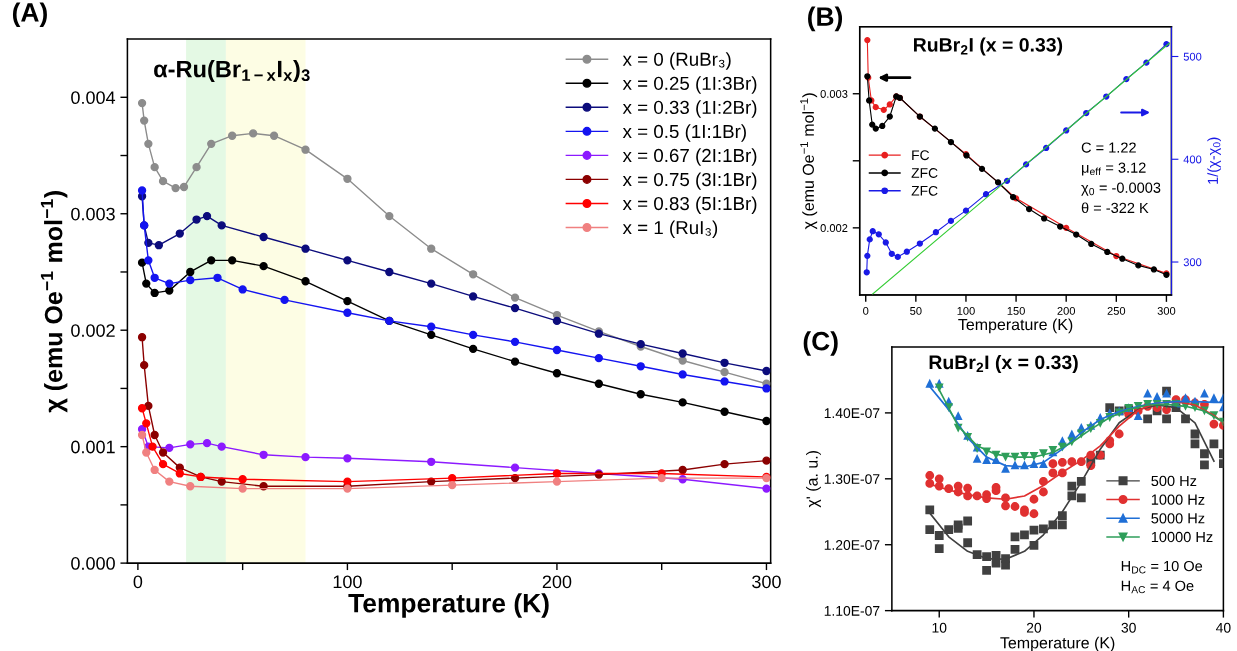 Image resolution: width=1237 pixels, height=651 pixels. What do you see at coordinates (1178, 518) in the screenshot?
I see `legend-label: 5000 Hz` at bounding box center [1178, 518].